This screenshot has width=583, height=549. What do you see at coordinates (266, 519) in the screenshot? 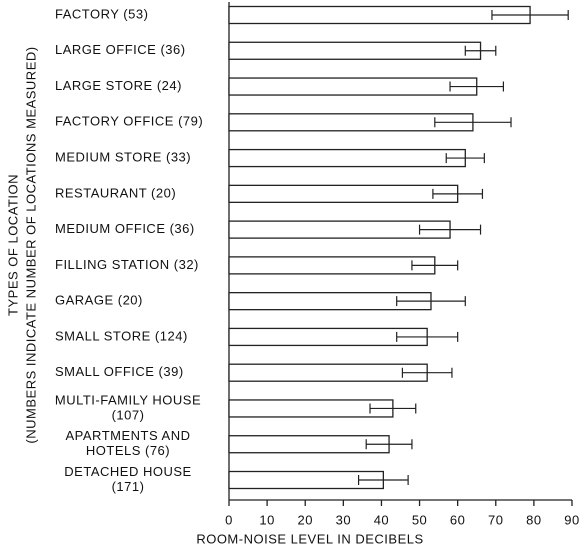
I see `x-tick-label: 10` at bounding box center [266, 519].